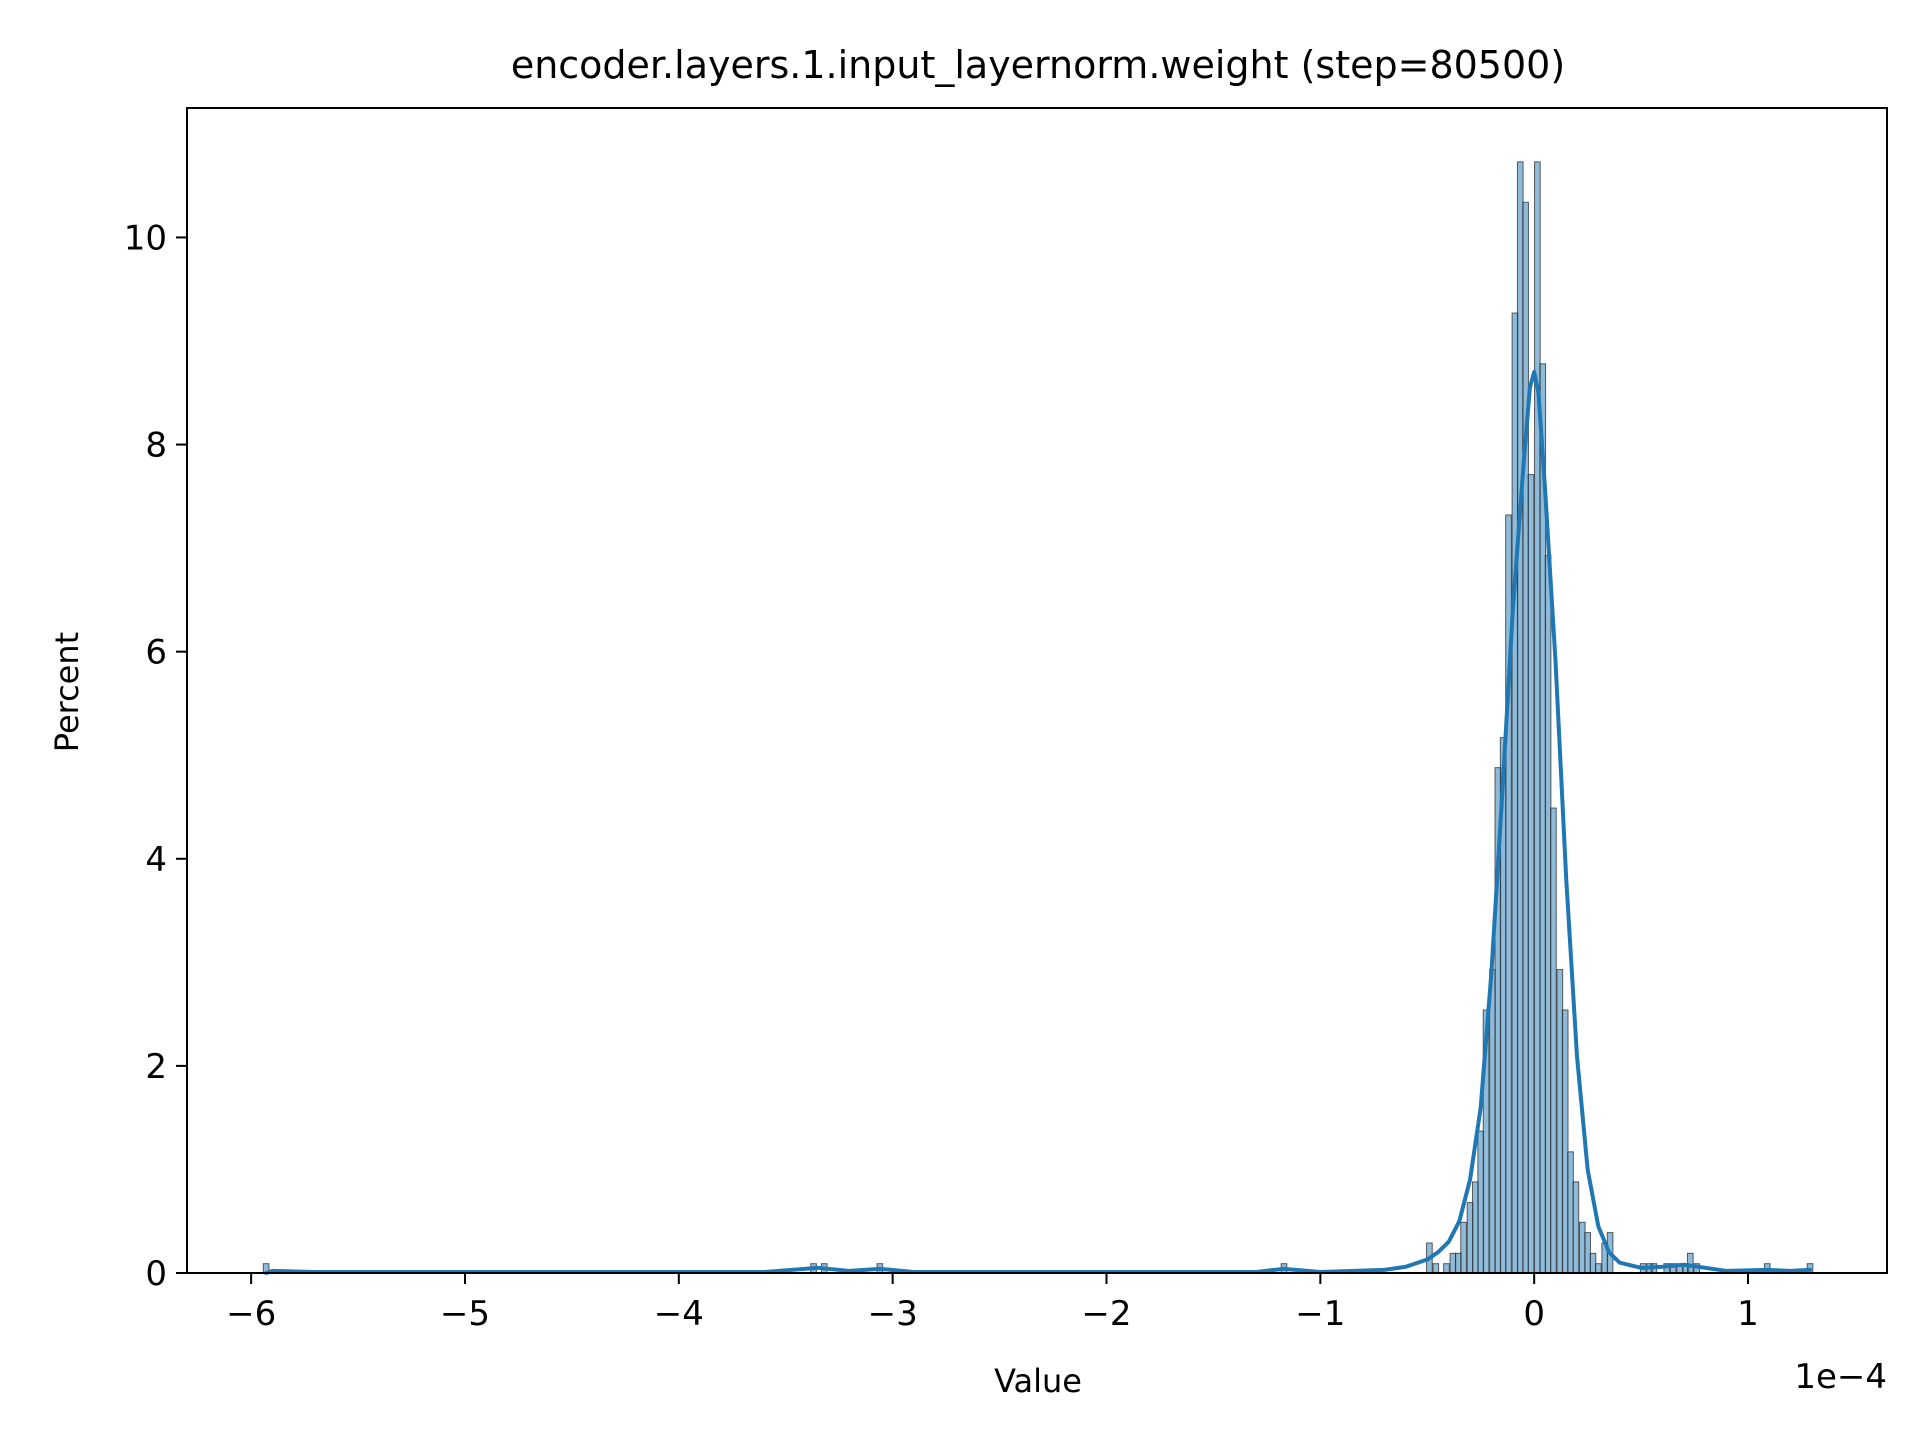  Describe the element at coordinates (156, 653) in the screenshot. I see `y-tick-label: 6` at that location.